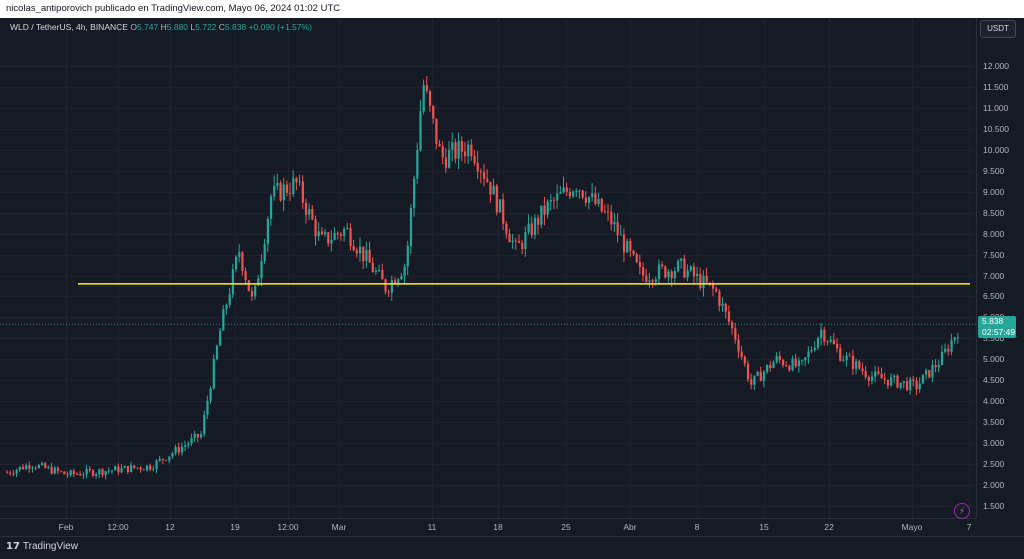 This screenshot has height=559, width=1024. Describe the element at coordinates (994, 338) in the screenshot. I see `price-label: 5.500` at that location.